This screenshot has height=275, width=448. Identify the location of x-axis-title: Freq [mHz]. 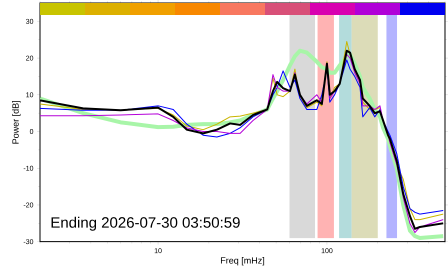
(242, 261).